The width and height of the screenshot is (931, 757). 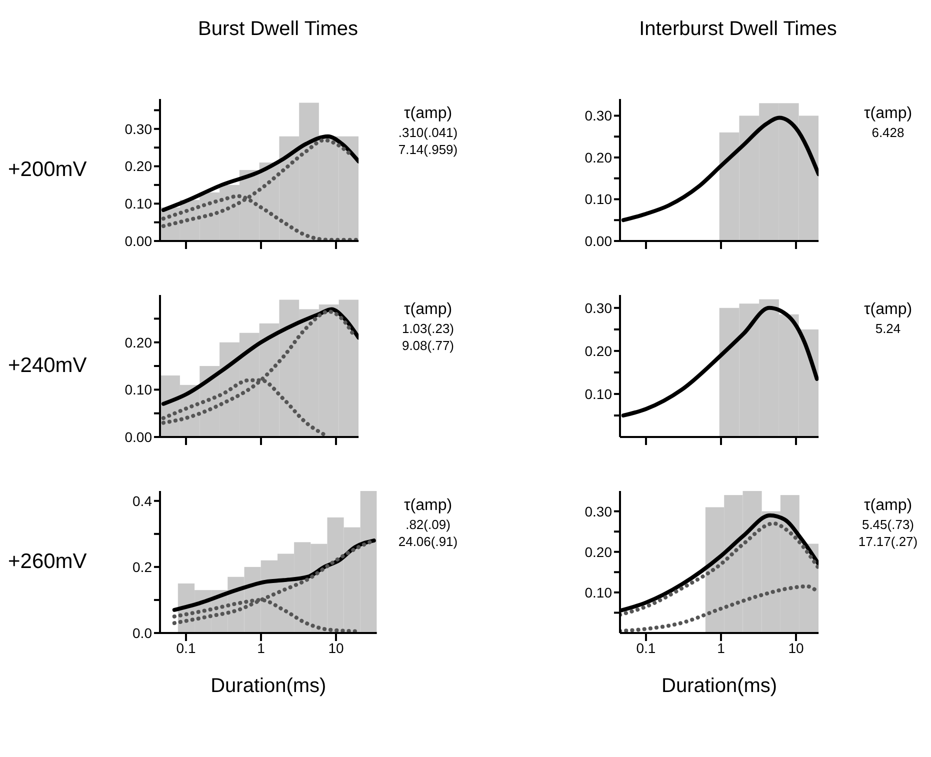 What do you see at coordinates (428, 328) in the screenshot?
I see `text: 1.03(.23)` at bounding box center [428, 328].